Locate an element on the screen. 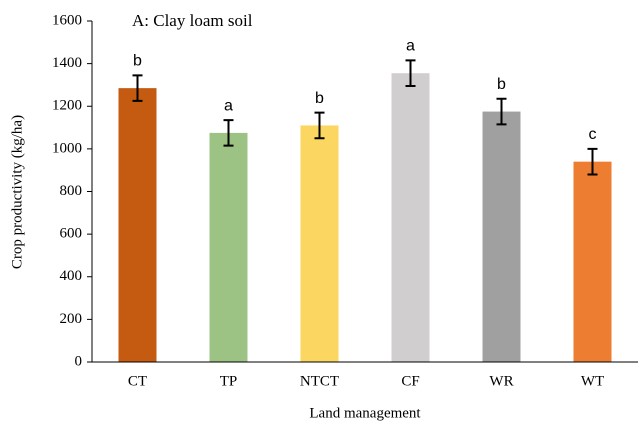 The image size is (641, 426). x-tick-label: WR is located at coordinates (501, 381).